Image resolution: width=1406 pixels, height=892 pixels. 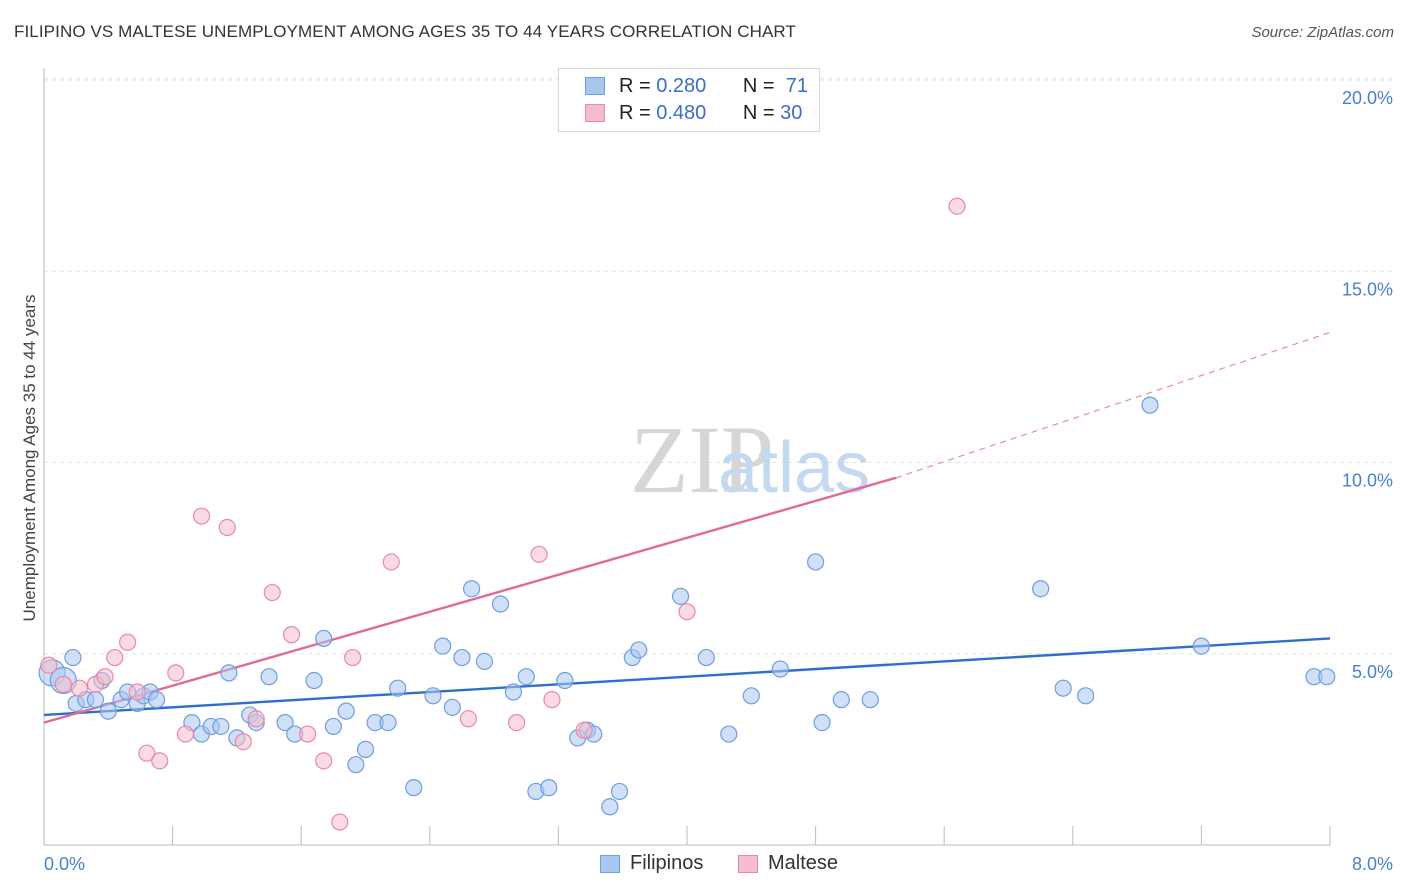 I want to click on bottom-legend-maltese: Maltese, so click(x=788, y=863).